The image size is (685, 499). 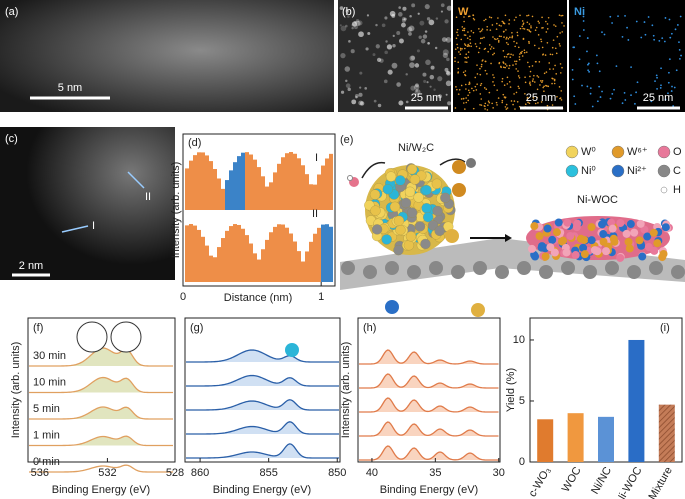 What do you see at coordinates (101, 413) in the screenshot?
I see `spectrum` at bounding box center [101, 413].